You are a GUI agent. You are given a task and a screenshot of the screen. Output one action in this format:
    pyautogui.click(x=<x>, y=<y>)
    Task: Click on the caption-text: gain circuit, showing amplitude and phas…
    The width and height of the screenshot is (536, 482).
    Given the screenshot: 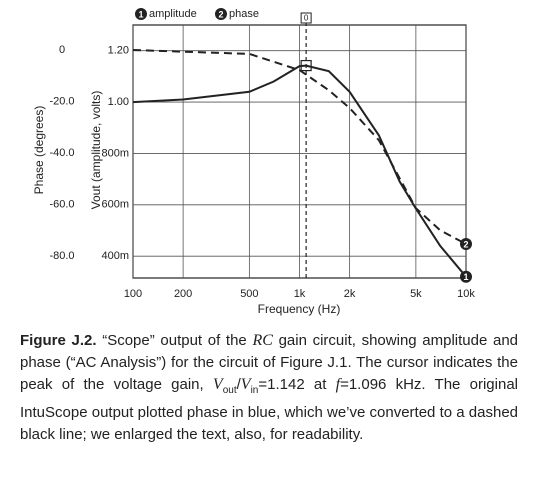 What is the action you would take?
    pyautogui.click(x=269, y=362)
    